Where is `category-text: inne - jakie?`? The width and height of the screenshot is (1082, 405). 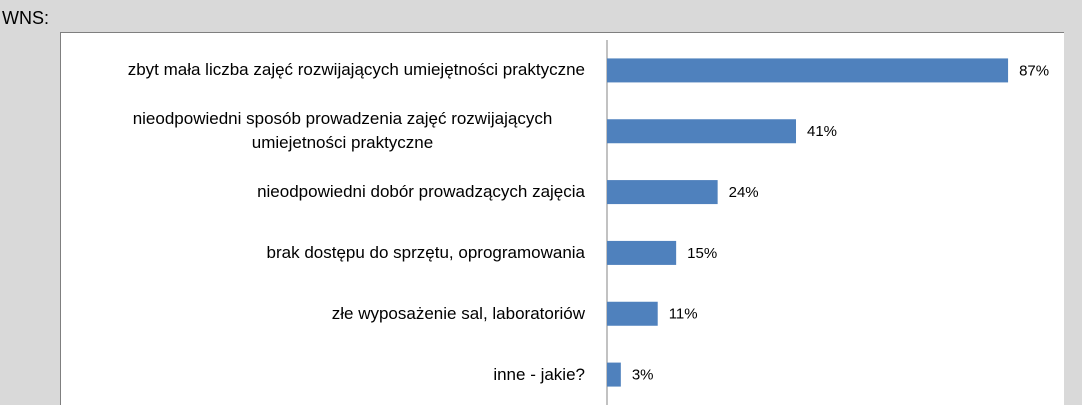
category-text: inne - jakie? is located at coordinates (539, 374).